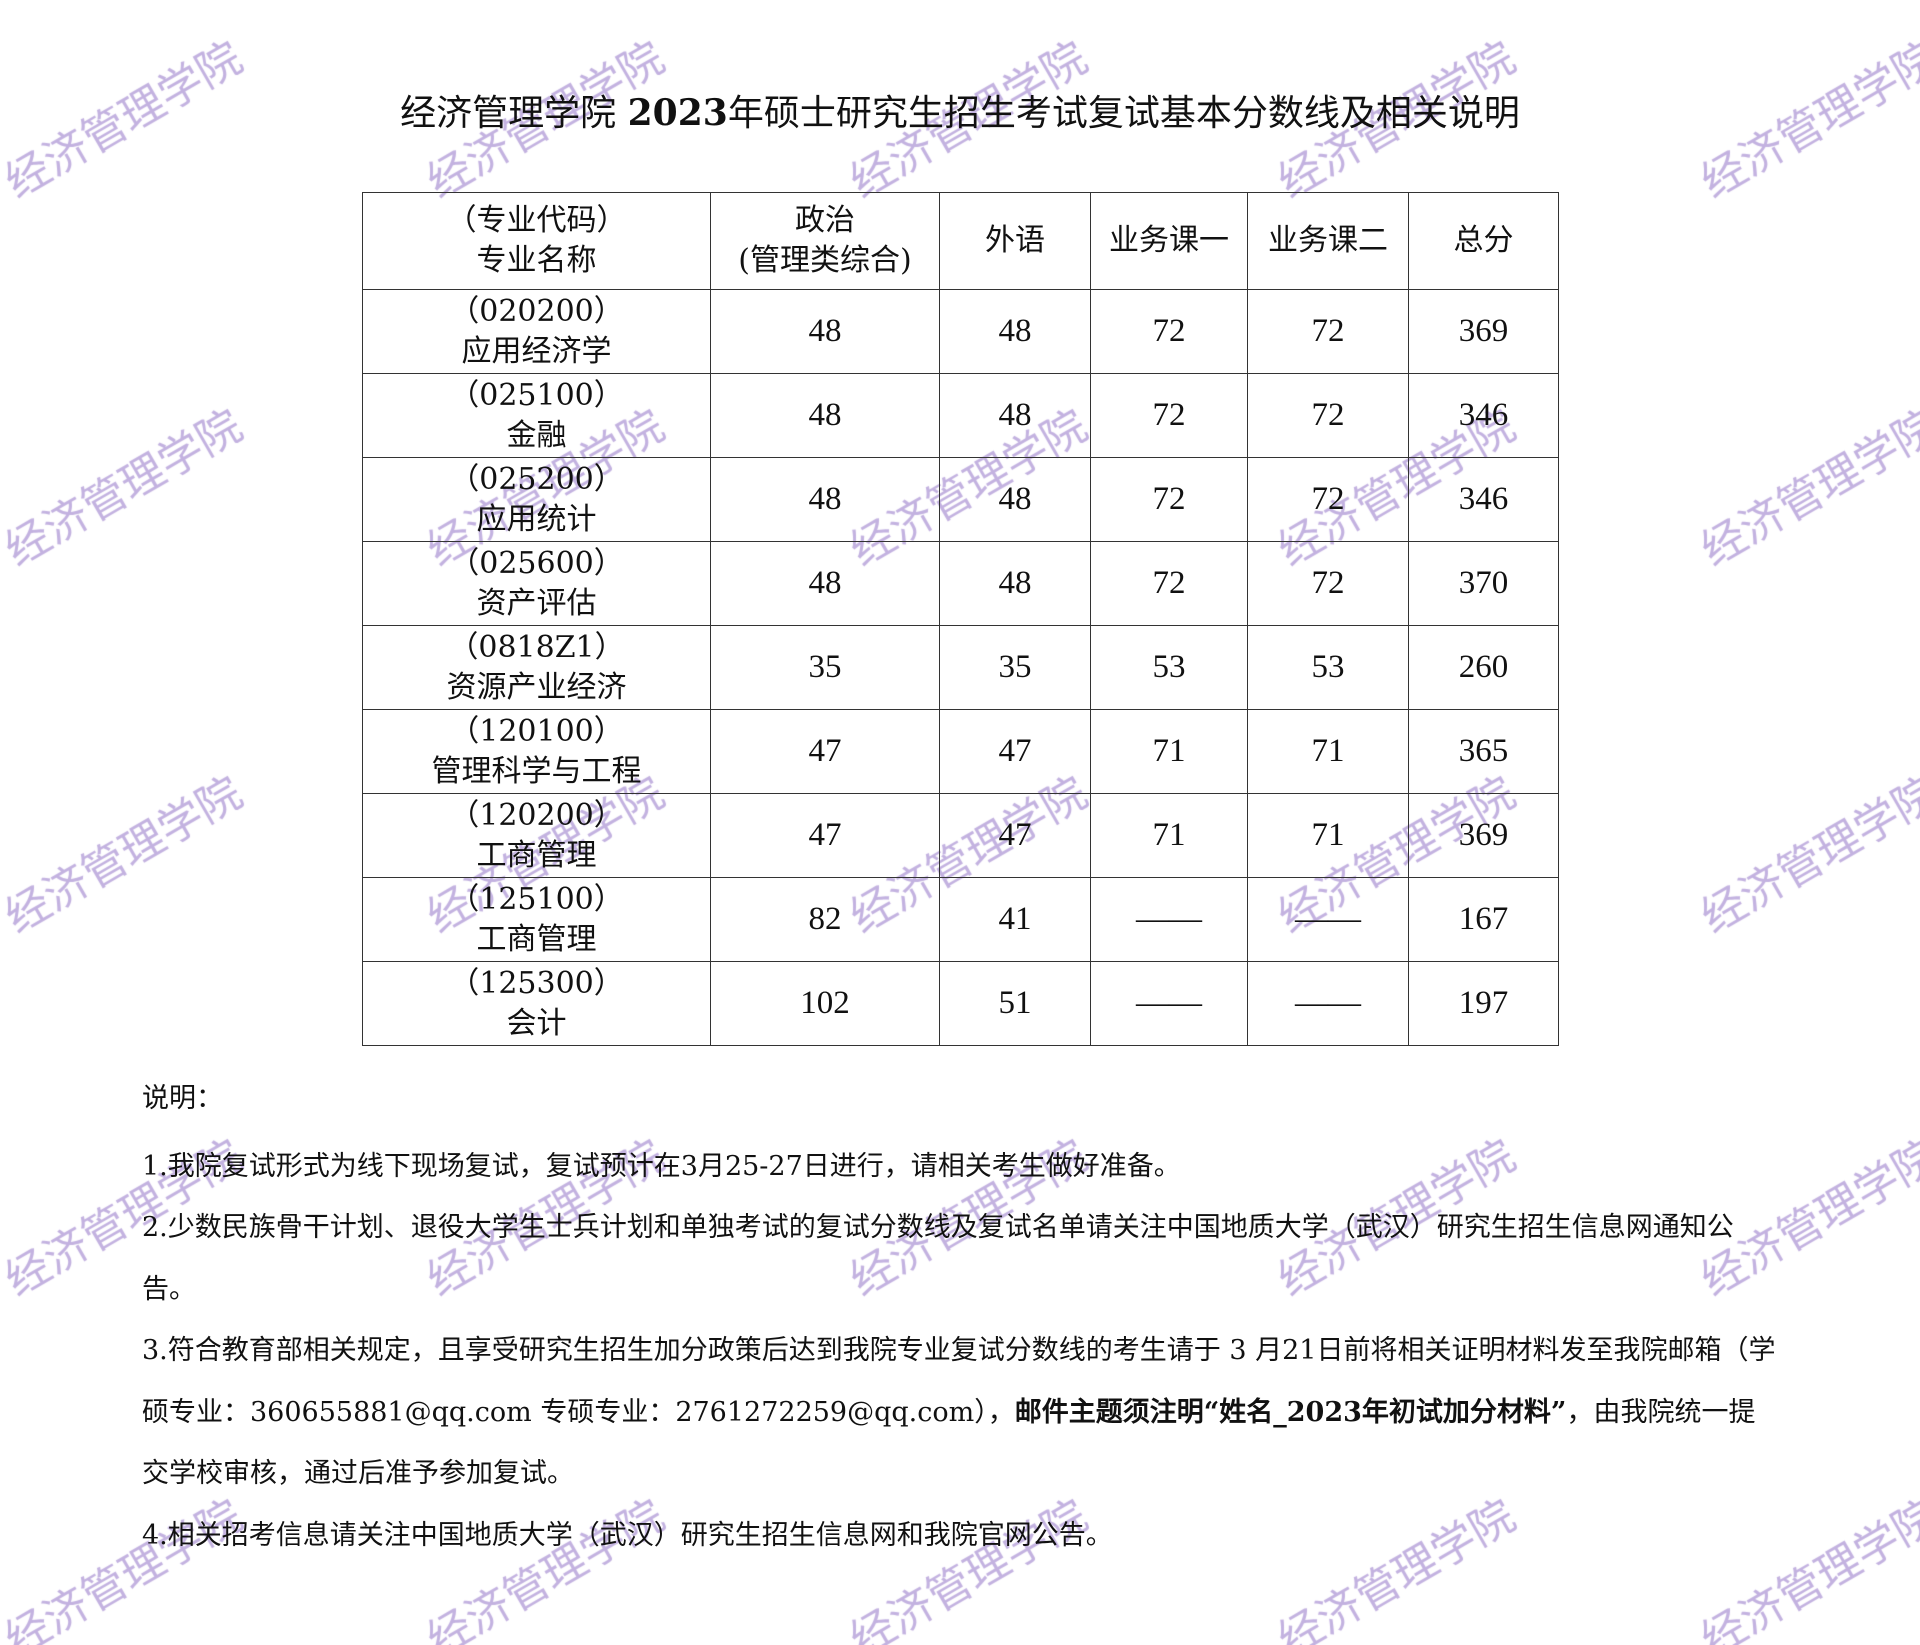 The height and width of the screenshot is (1645, 1920). What do you see at coordinates (1015, 919) in the screenshot?
I see `language-score: 41` at bounding box center [1015, 919].